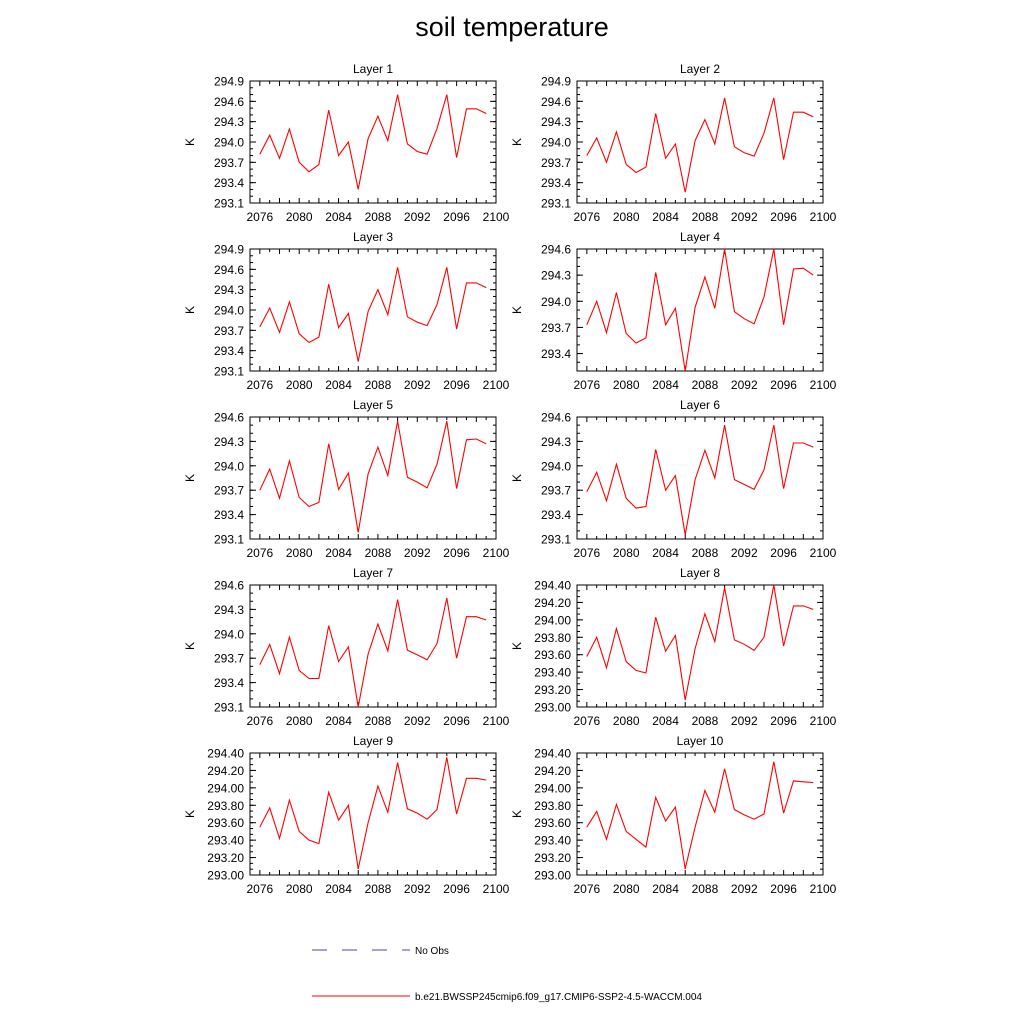  What do you see at coordinates (373, 573) in the screenshot?
I see `panel-title: Layer 7` at bounding box center [373, 573].